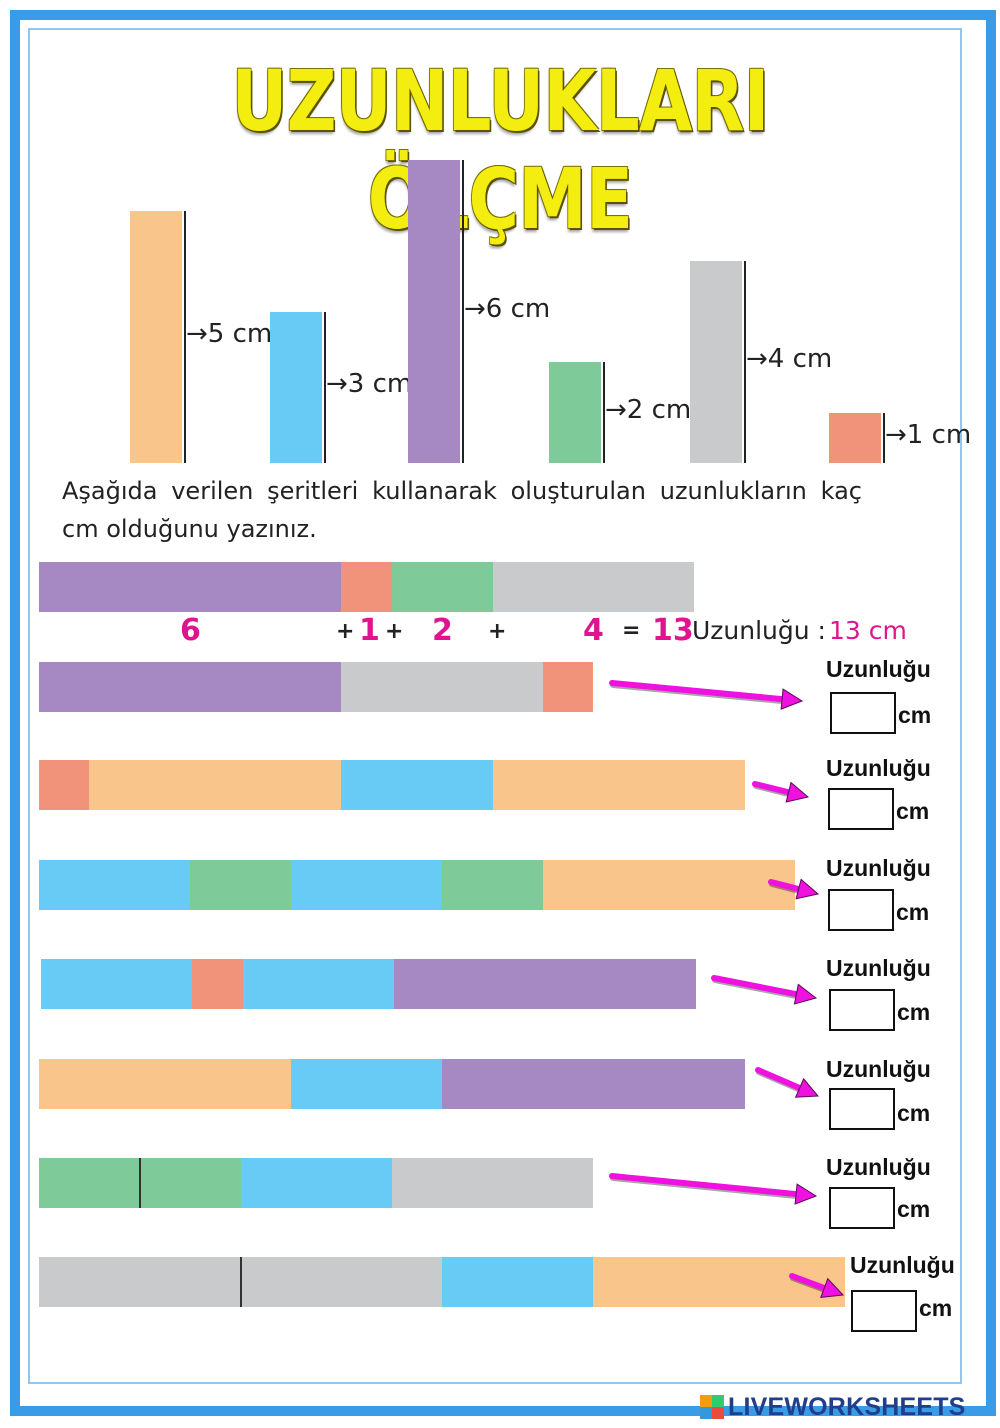  What do you see at coordinates (928, 434) in the screenshot?
I see `legend-length-label: →1 cm` at bounding box center [928, 434].